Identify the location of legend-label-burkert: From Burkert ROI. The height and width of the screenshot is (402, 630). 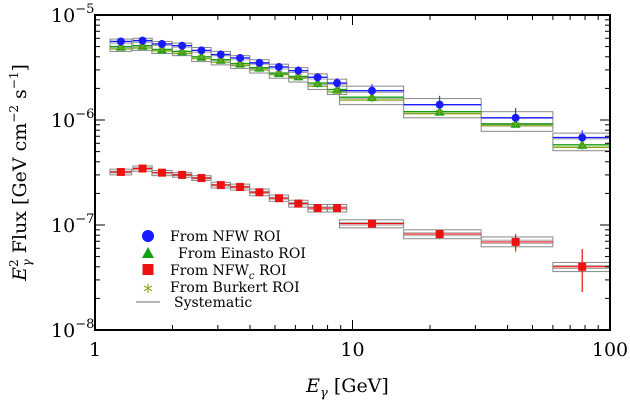
(235, 288).